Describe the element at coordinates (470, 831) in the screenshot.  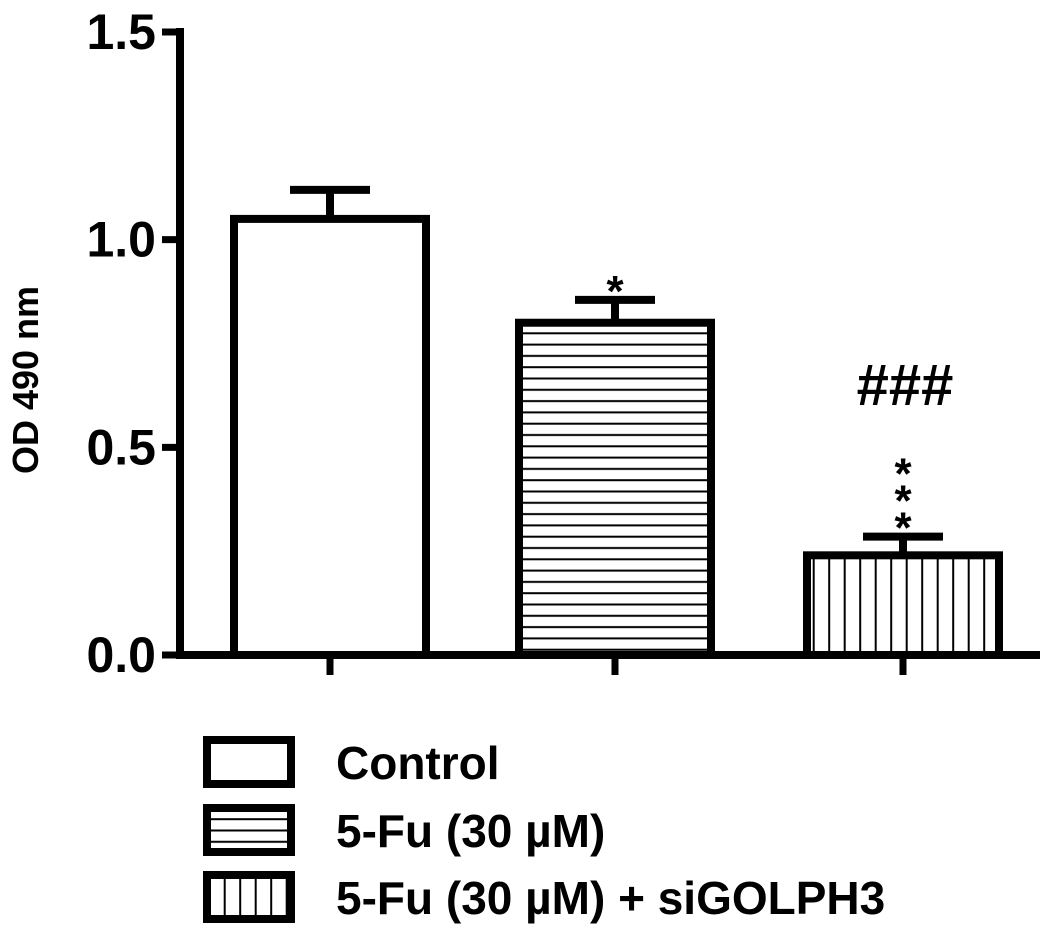
I see `legend-label: 5-Fu (30 µM)` at that location.